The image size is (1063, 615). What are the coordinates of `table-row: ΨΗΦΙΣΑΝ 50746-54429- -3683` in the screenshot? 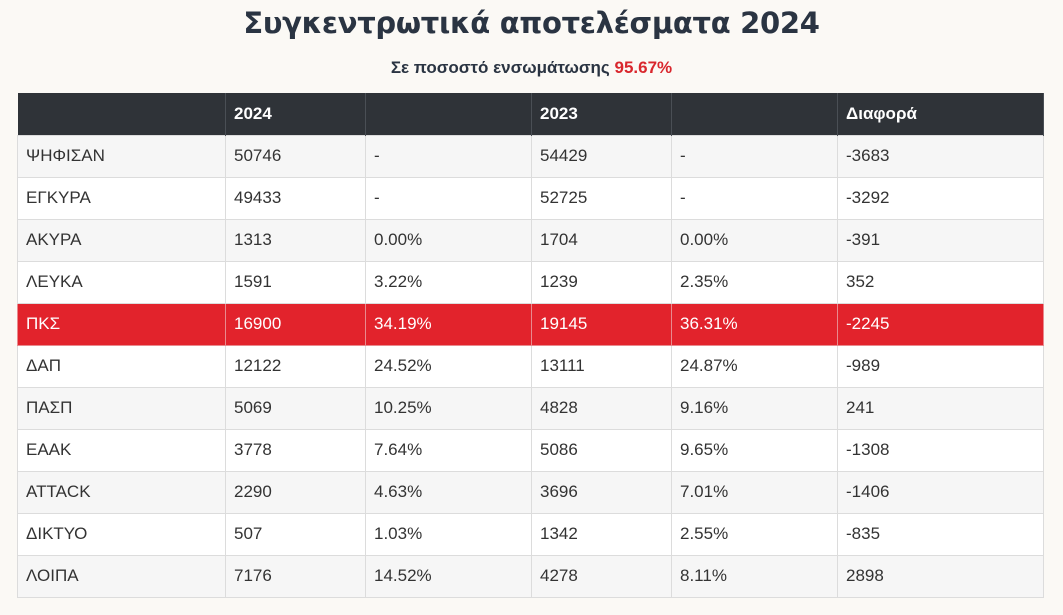 It's located at (530, 156).